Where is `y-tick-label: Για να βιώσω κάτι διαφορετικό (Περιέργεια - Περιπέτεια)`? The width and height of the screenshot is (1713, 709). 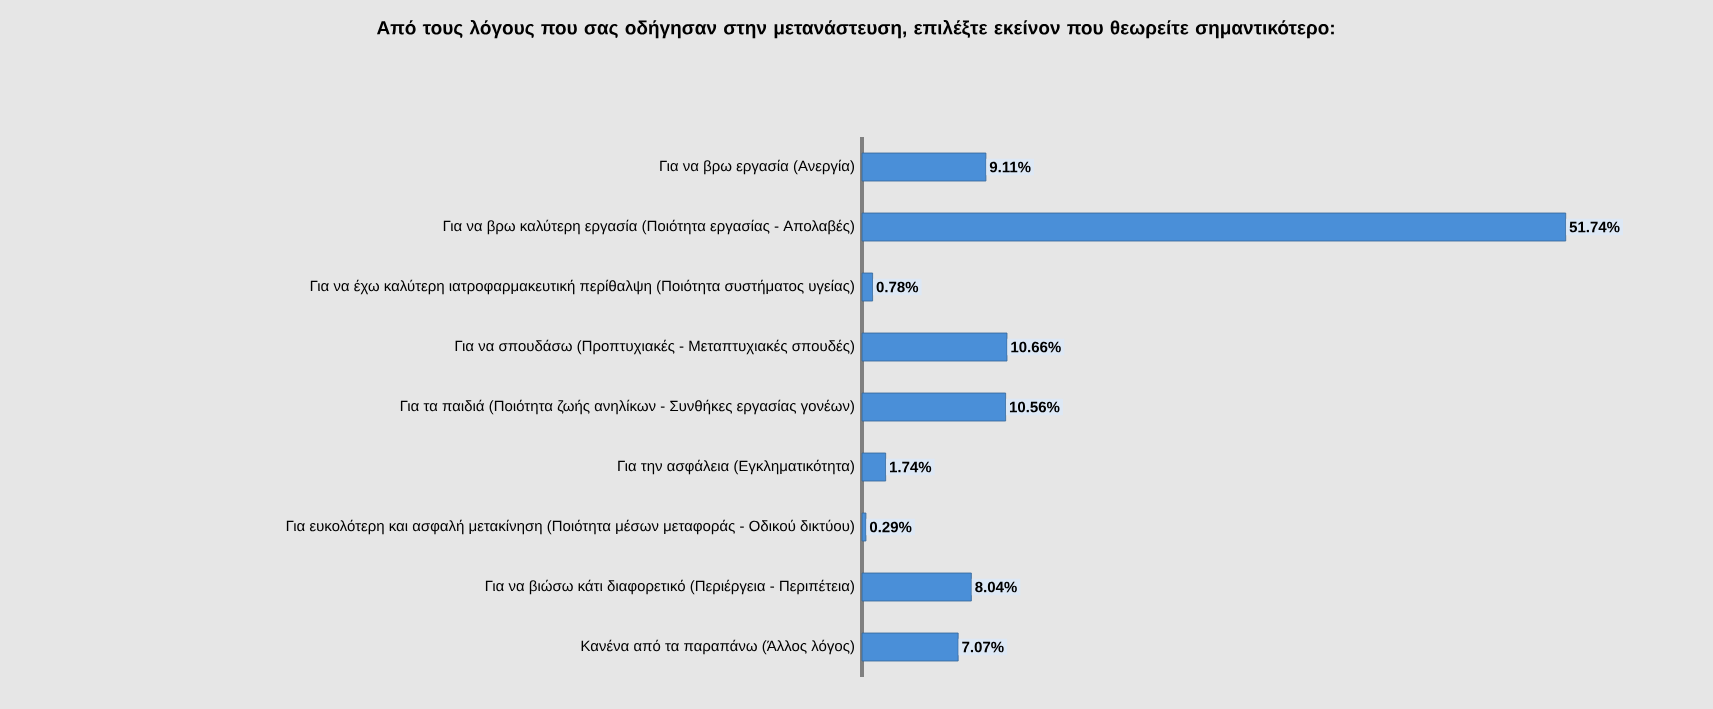
y-tick-label: Για να βιώσω κάτι διαφορετικό (Περιέργεια - Περιπέτεια) is located at coordinates (669, 587).